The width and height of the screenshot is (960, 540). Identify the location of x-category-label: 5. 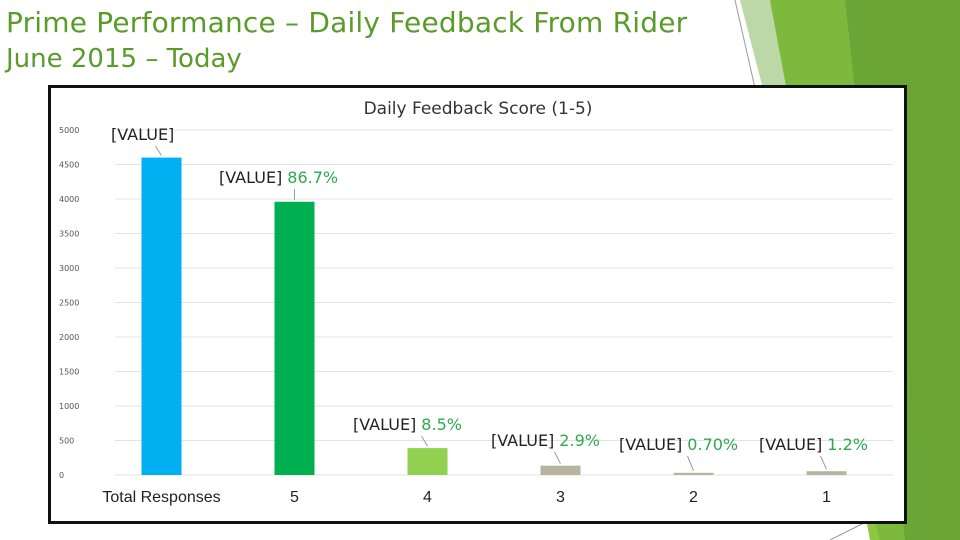
(294, 497).